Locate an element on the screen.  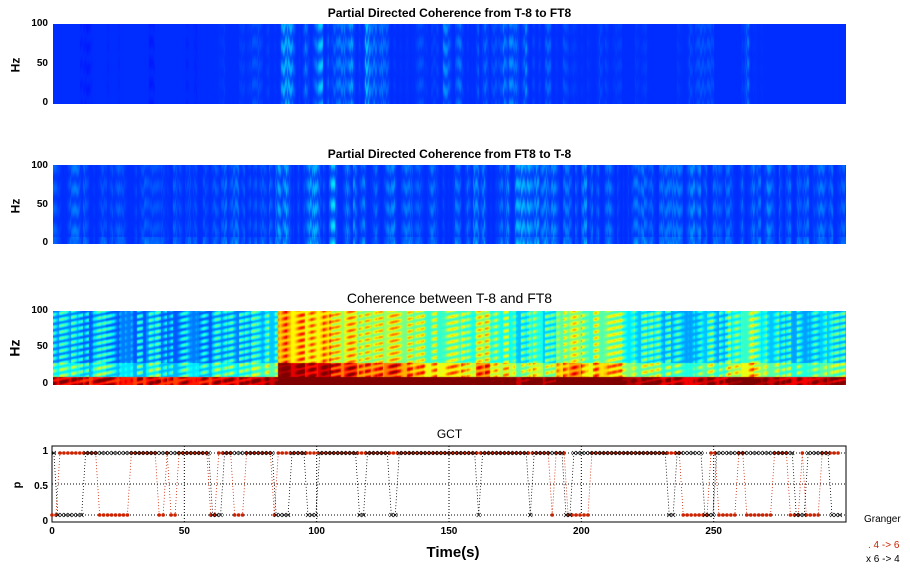
xtick: 100 is located at coordinates (316, 531).